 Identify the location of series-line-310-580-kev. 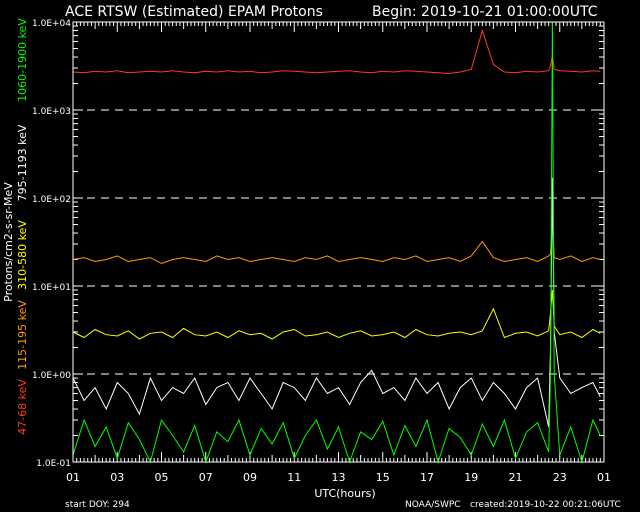
(336, 314).